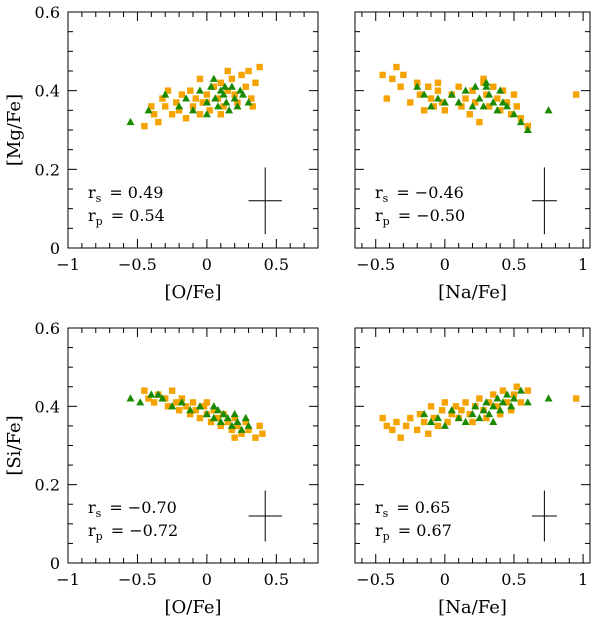  What do you see at coordinates (55, 248) in the screenshot?
I see `y-tick-label: 0` at bounding box center [55, 248].